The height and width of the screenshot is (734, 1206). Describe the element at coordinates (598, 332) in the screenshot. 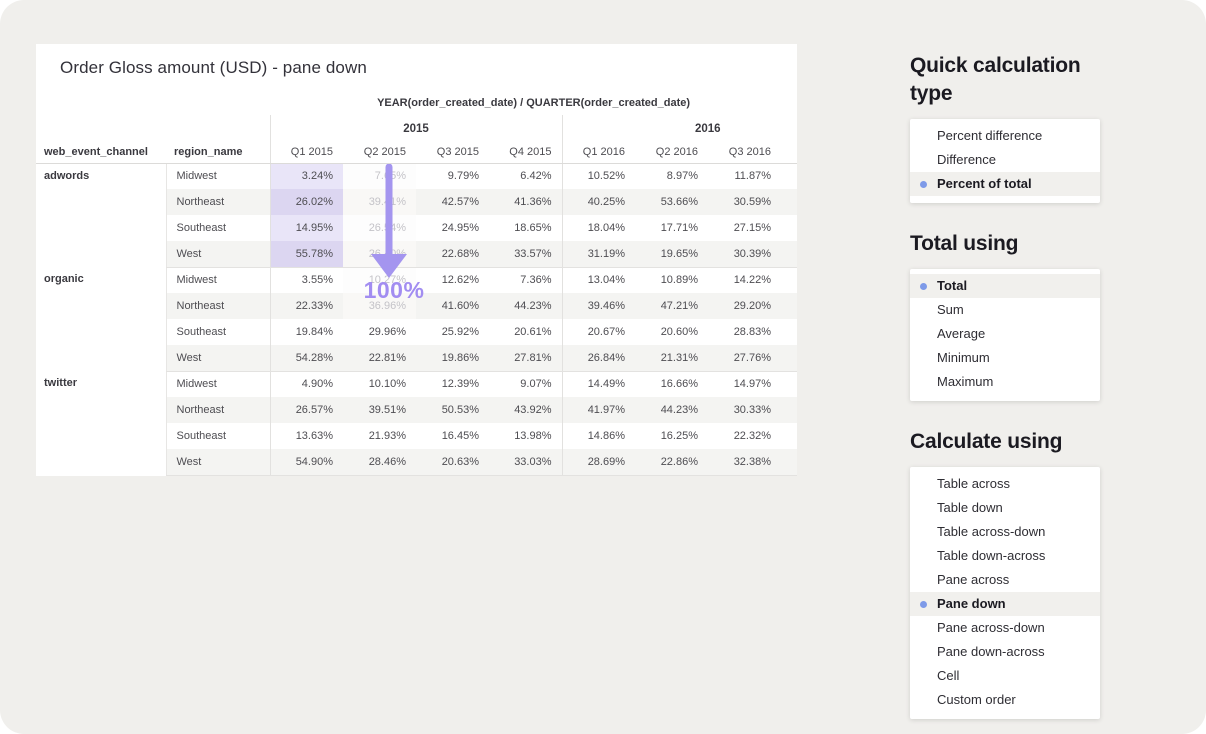

I see `value-cell: 20.67%` at that location.